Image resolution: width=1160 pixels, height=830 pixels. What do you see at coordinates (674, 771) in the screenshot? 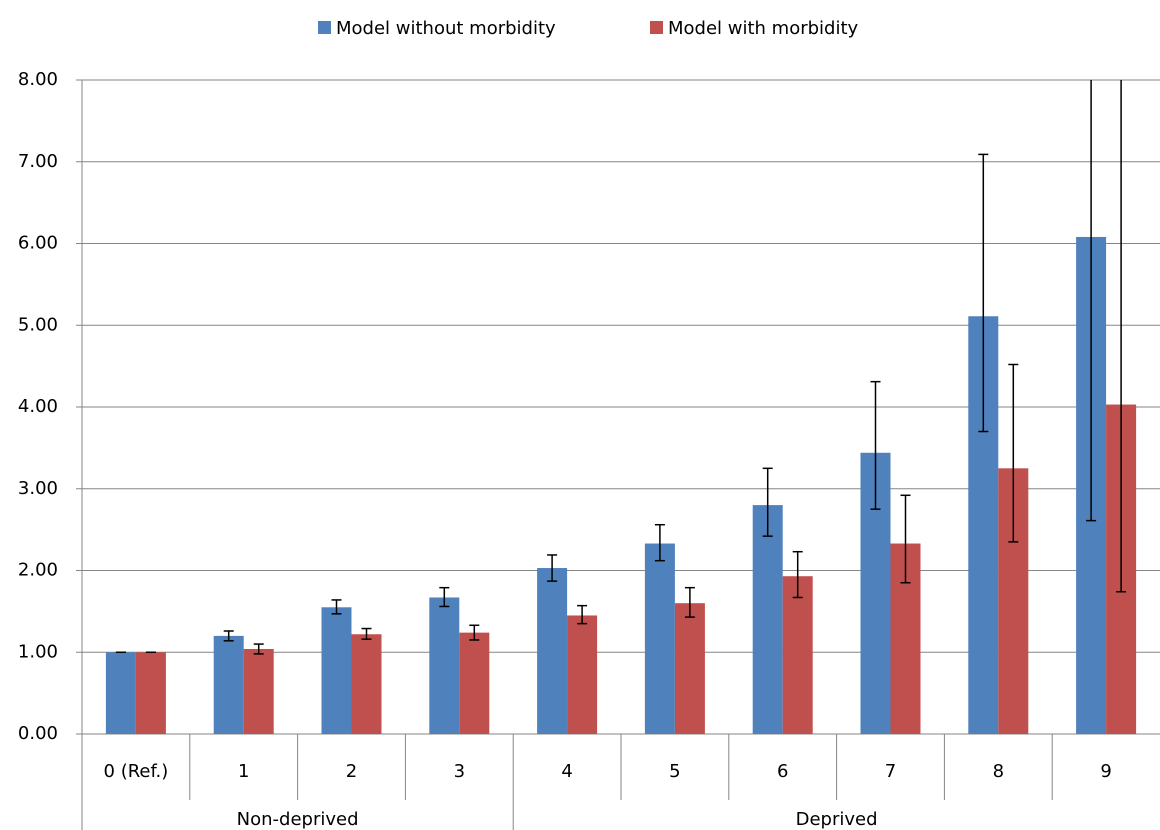
I see `x-tick-label: 5` at bounding box center [674, 771].